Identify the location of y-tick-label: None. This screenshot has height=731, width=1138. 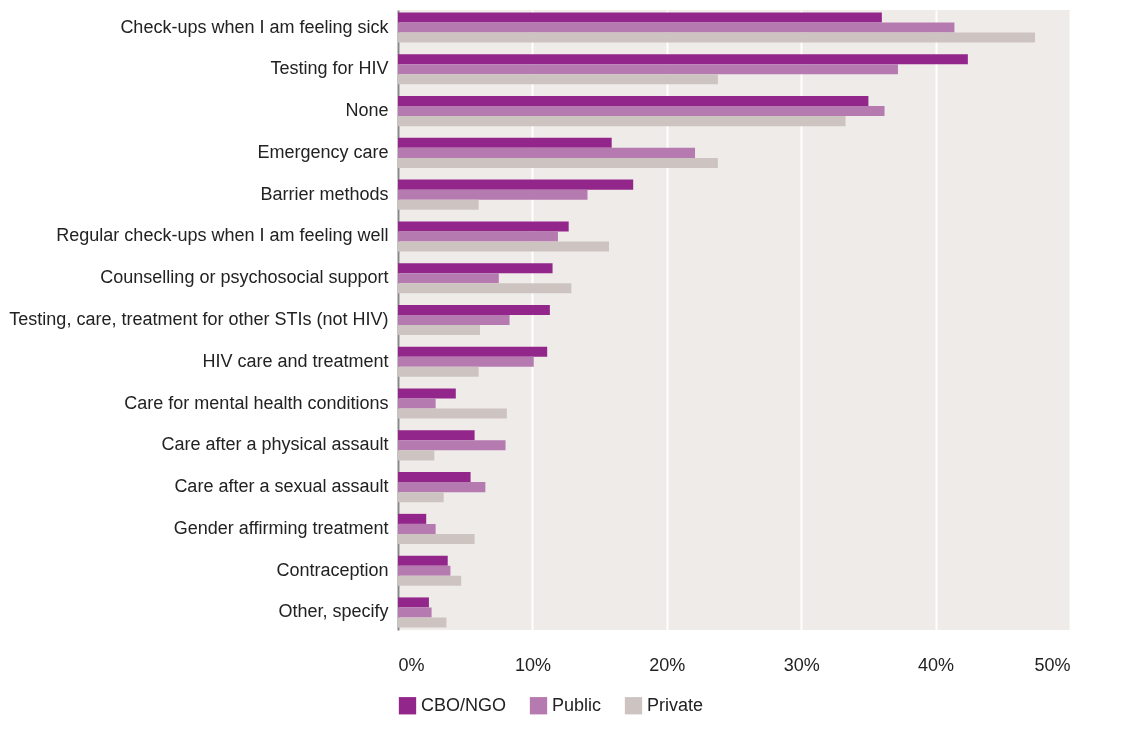
(367, 110).